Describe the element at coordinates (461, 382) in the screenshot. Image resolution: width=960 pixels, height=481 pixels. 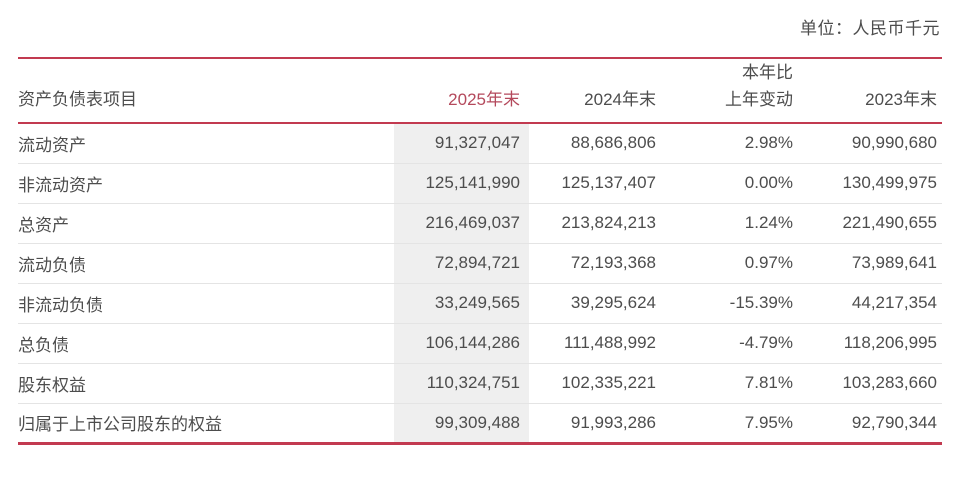
I see `cell-2025: 110,324,751` at that location.